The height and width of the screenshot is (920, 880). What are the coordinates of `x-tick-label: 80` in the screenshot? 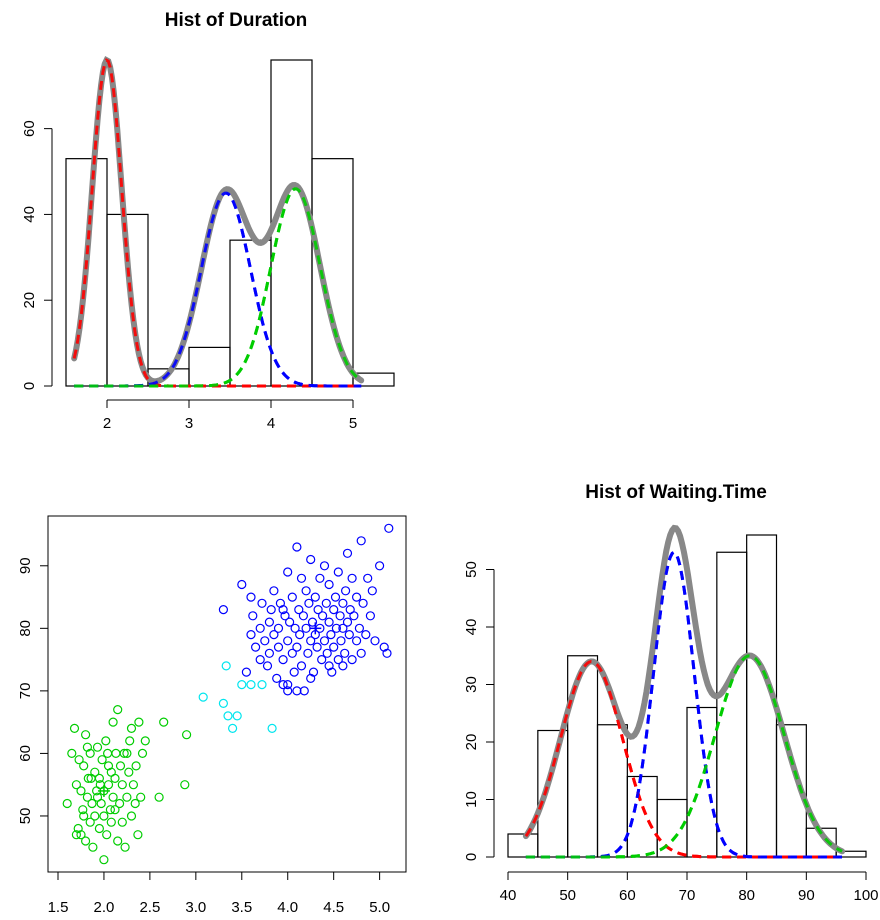 It's located at (746, 895).